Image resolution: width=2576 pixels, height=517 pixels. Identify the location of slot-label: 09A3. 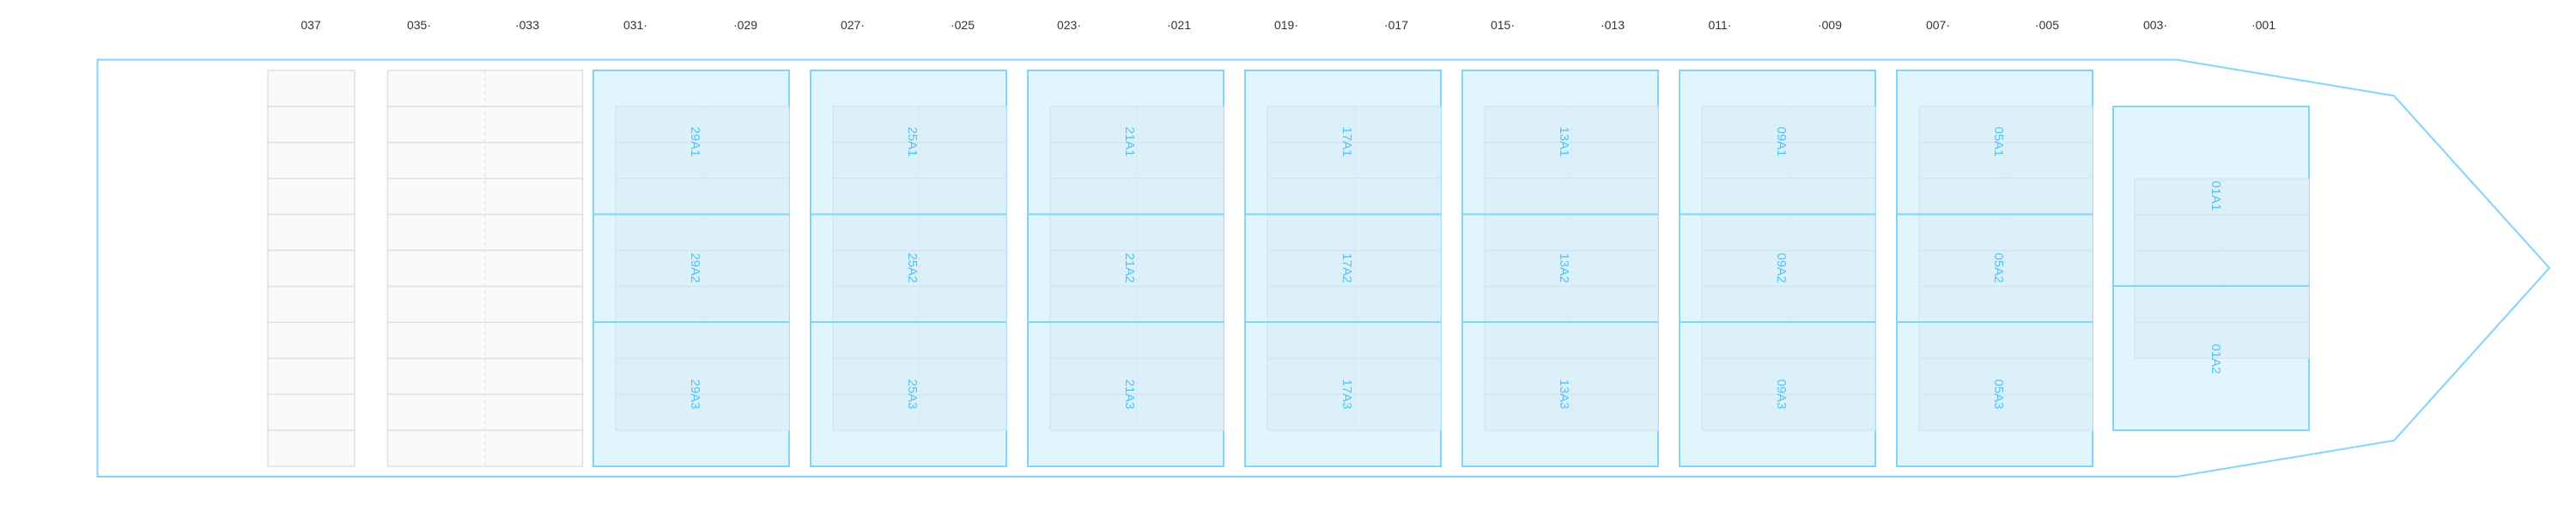
(1782, 394).